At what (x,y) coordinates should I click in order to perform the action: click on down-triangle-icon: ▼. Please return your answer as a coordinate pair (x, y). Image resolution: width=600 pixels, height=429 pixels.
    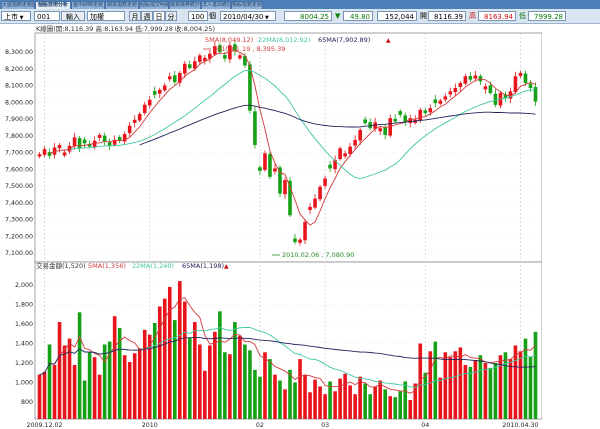
    Looking at the image, I should click on (338, 16).